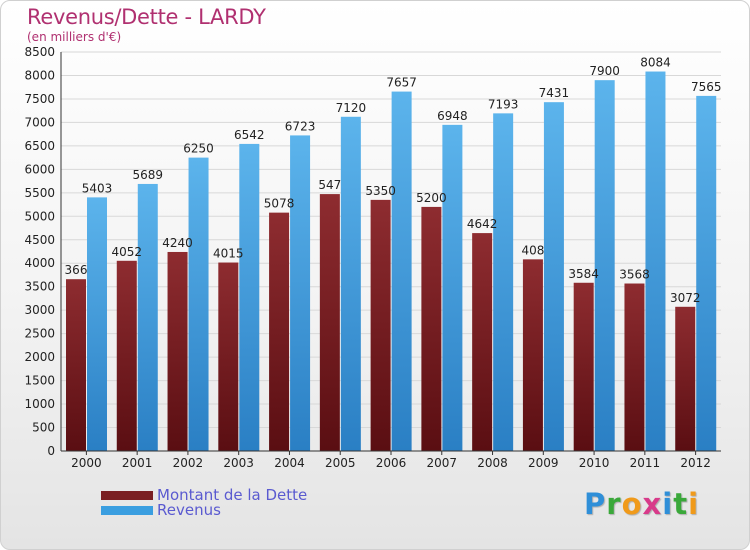  I want to click on y-tick-label: 8500, so click(39, 52).